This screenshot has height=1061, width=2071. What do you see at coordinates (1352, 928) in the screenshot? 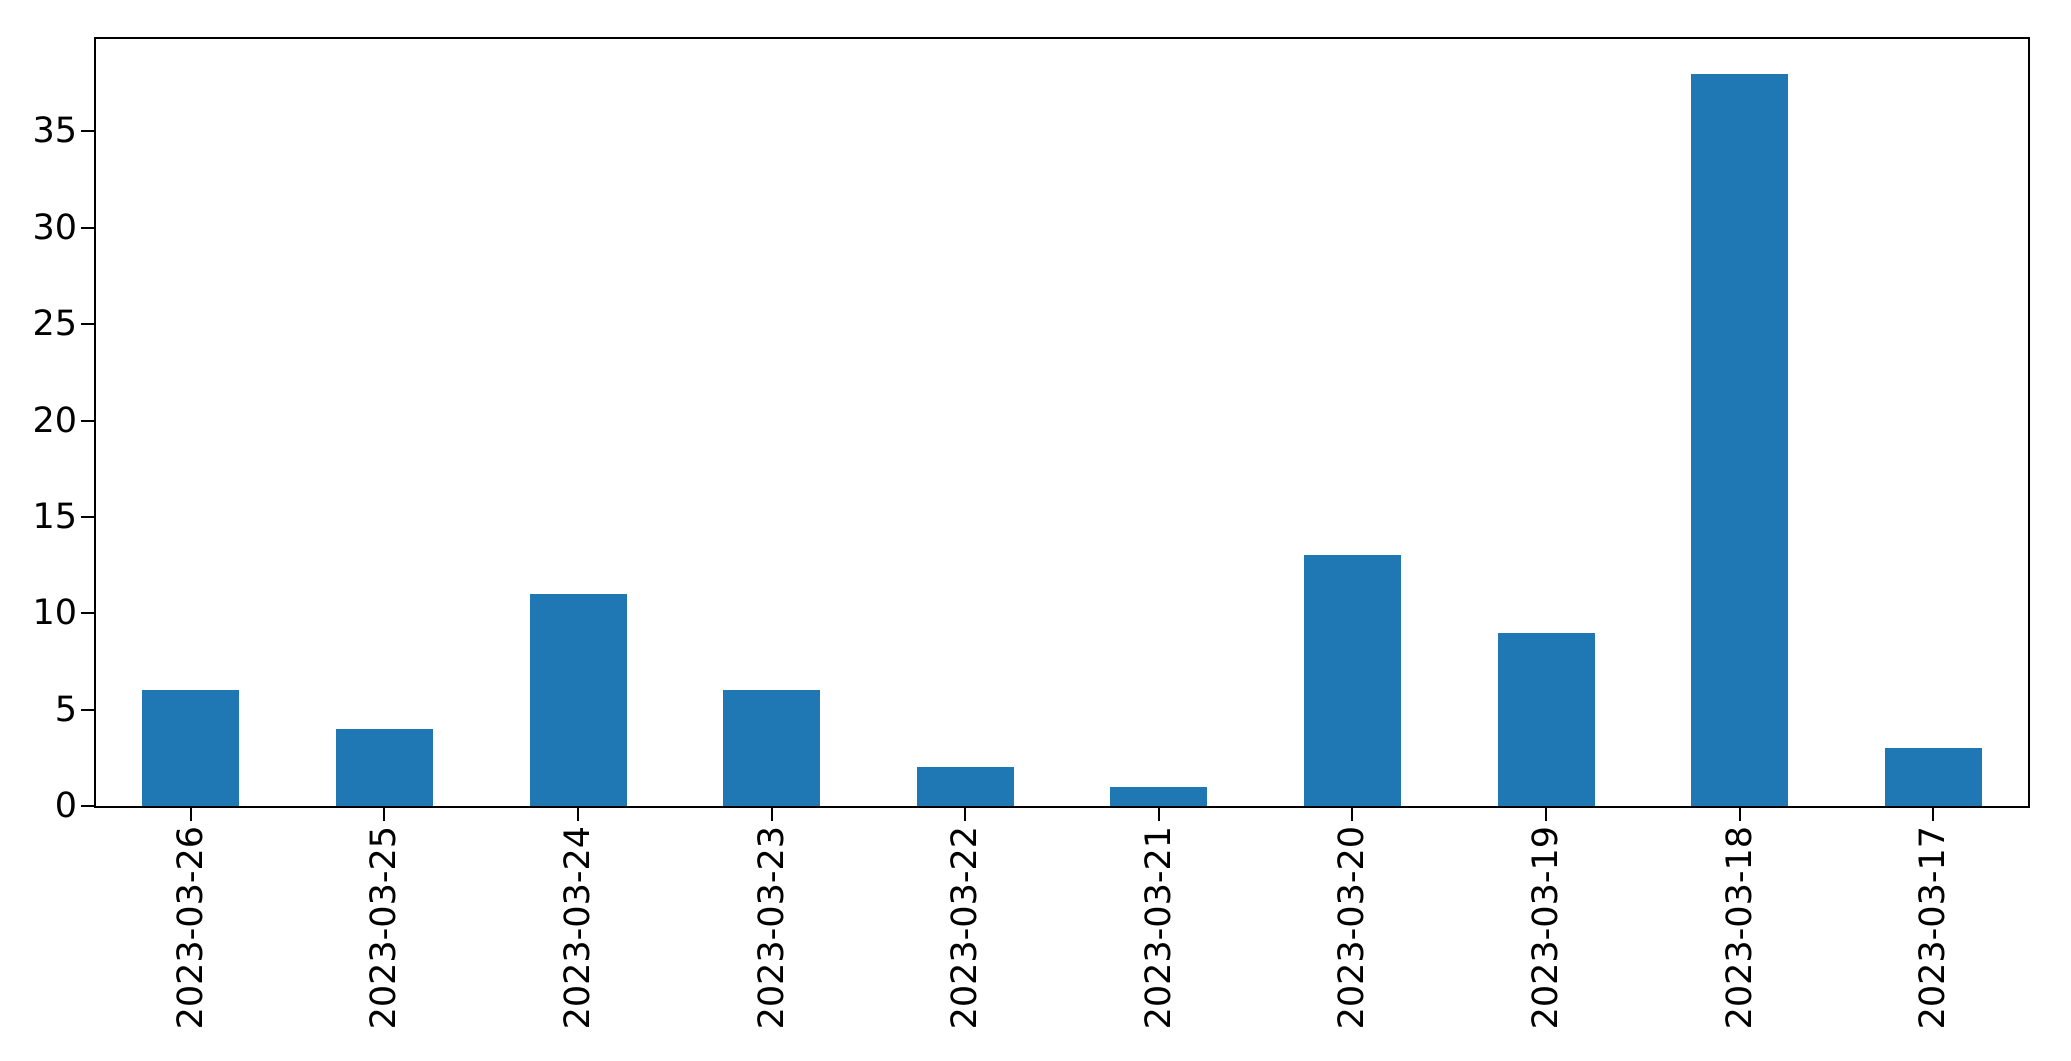
I see `x-tick-label: 2023-03-20` at bounding box center [1352, 928].